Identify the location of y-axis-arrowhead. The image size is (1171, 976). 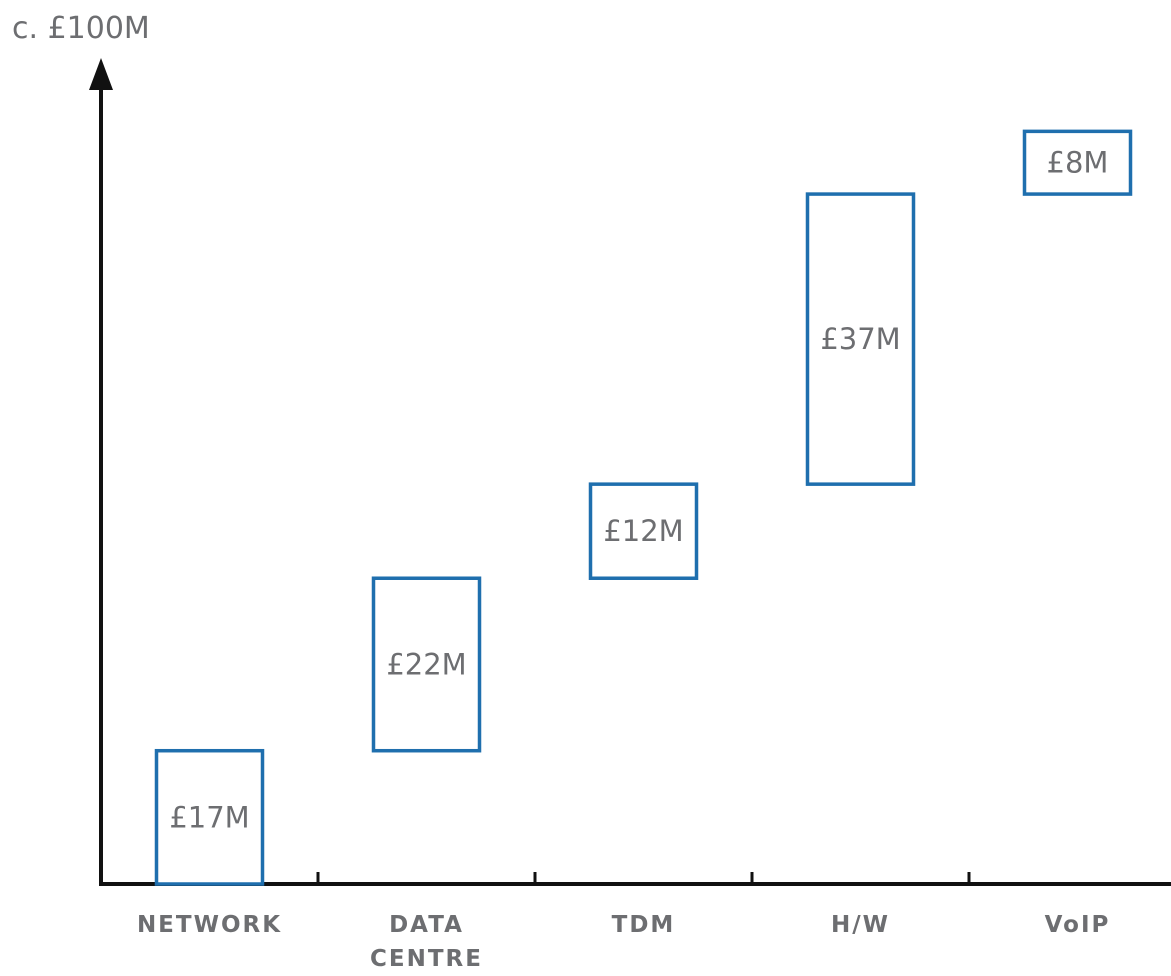
(101, 74).